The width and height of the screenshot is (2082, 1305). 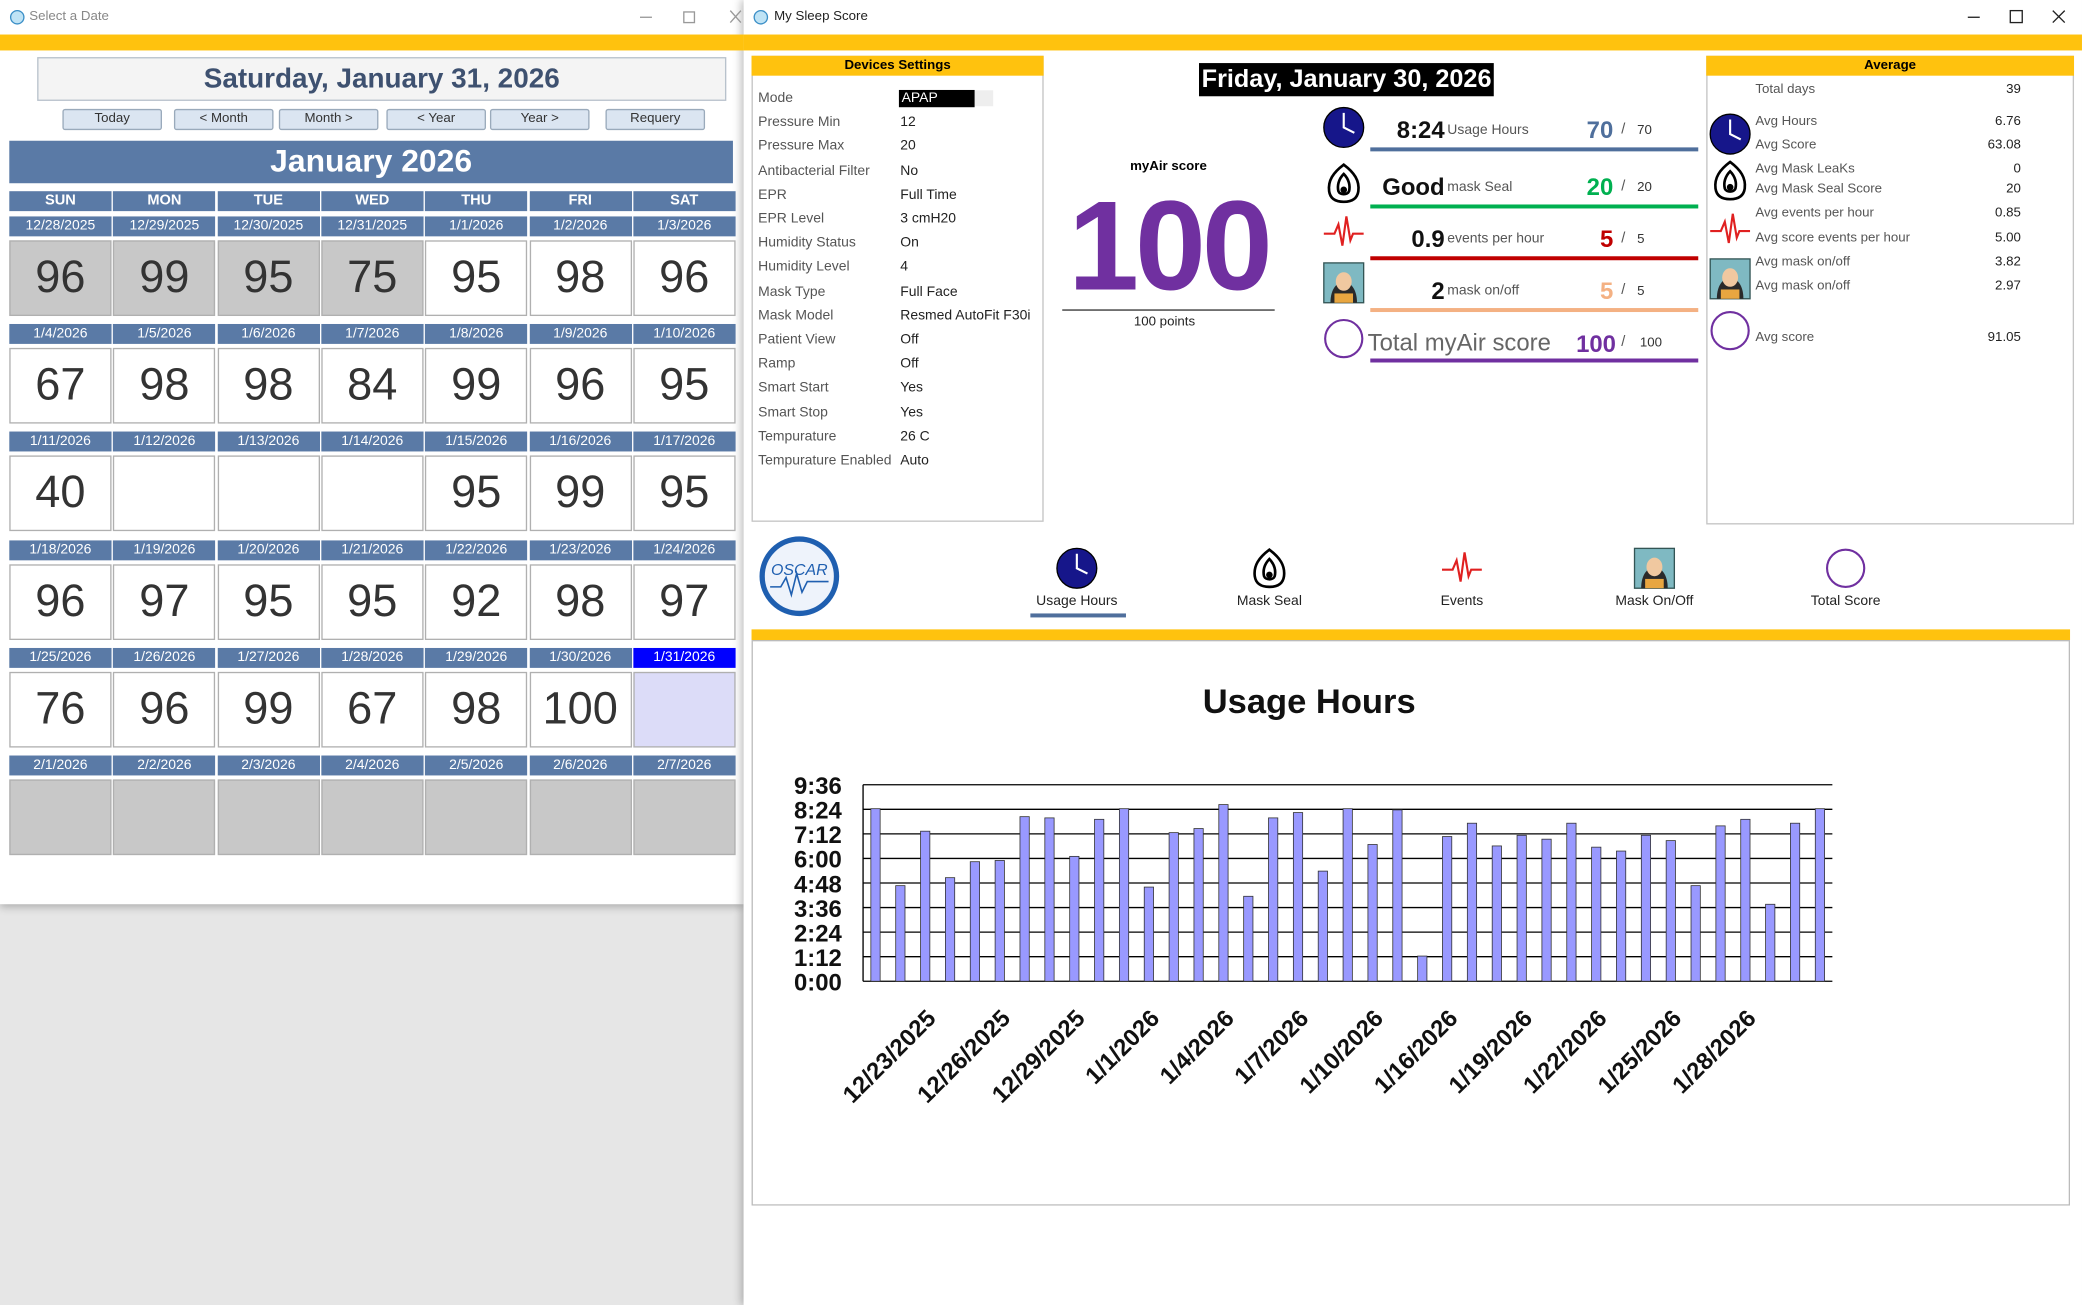 What do you see at coordinates (223, 119) in the screenshot?
I see `nav-button: < Month` at bounding box center [223, 119].